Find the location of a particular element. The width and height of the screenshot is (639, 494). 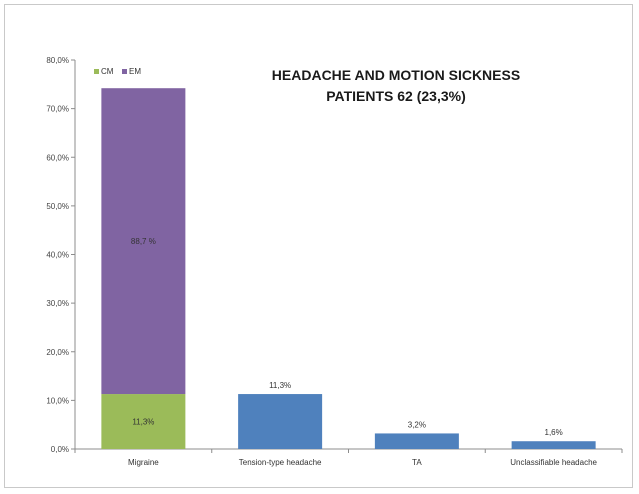

y-tick-label: 30,0% is located at coordinates (57, 303).